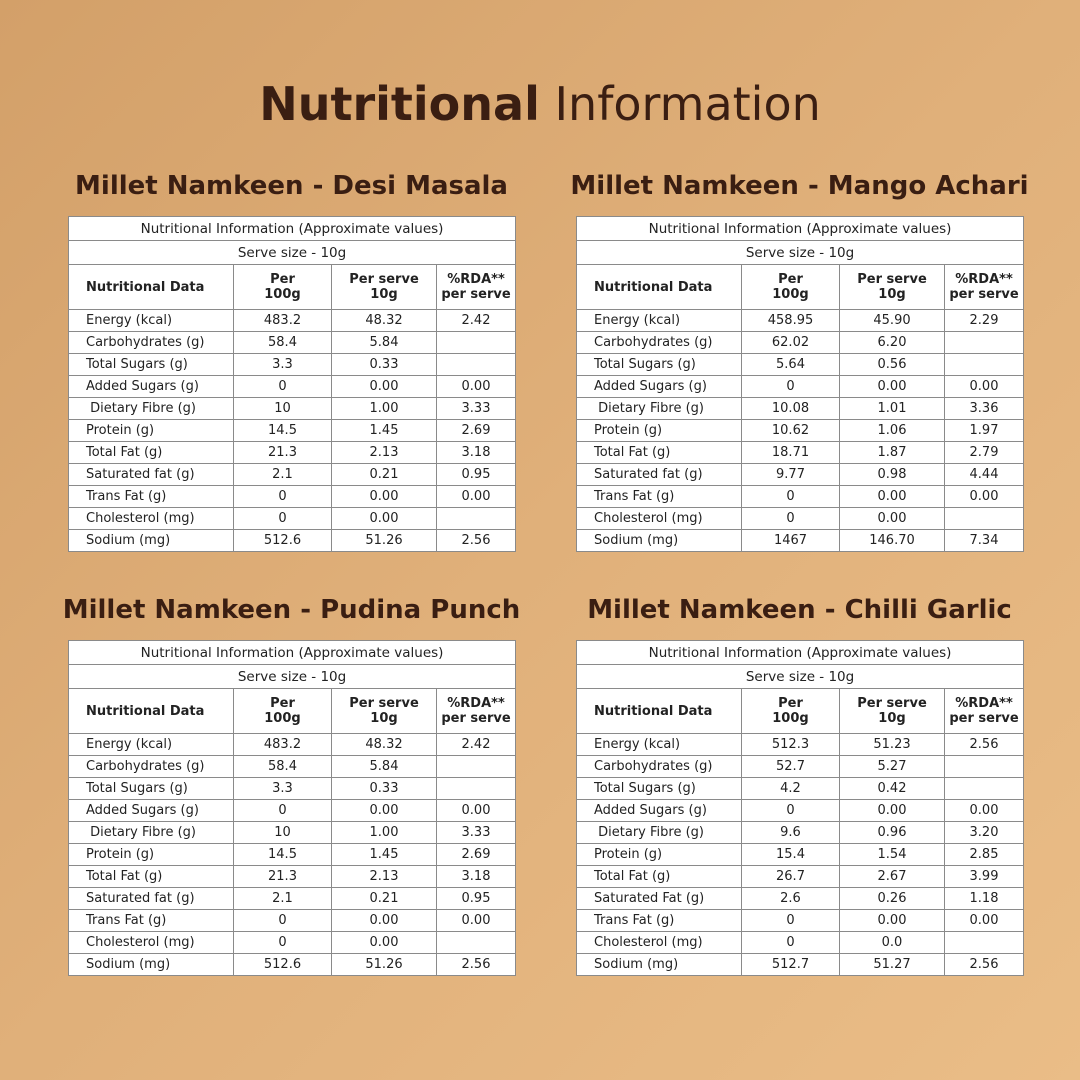 This screenshot has height=1080, width=1080. Describe the element at coordinates (790, 320) in the screenshot. I see `nutrient-value: 458.95` at that location.